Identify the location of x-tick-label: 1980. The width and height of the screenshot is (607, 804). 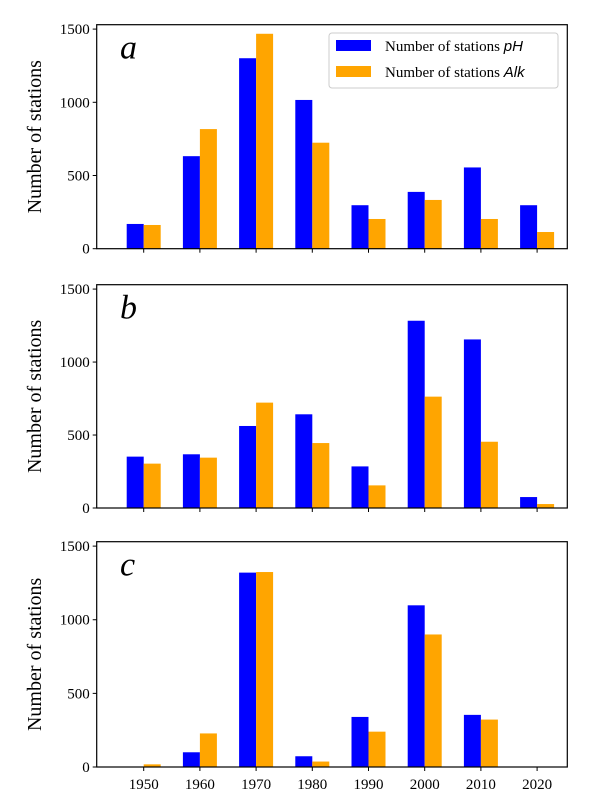
(312, 785).